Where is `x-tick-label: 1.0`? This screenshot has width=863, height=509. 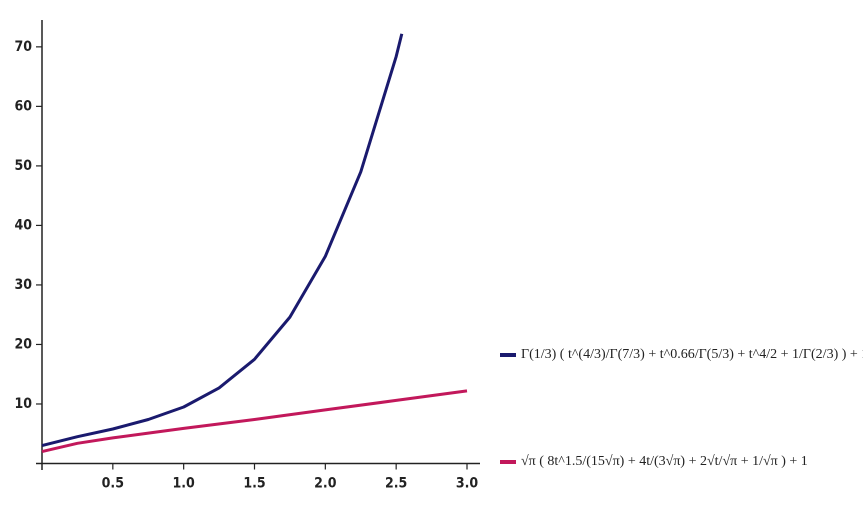
x-tick-label: 1.0 is located at coordinates (184, 484).